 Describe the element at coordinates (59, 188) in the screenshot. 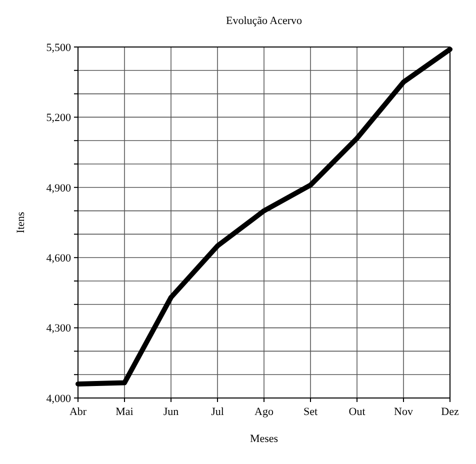

I see `y-tick-label: 4,900` at that location.